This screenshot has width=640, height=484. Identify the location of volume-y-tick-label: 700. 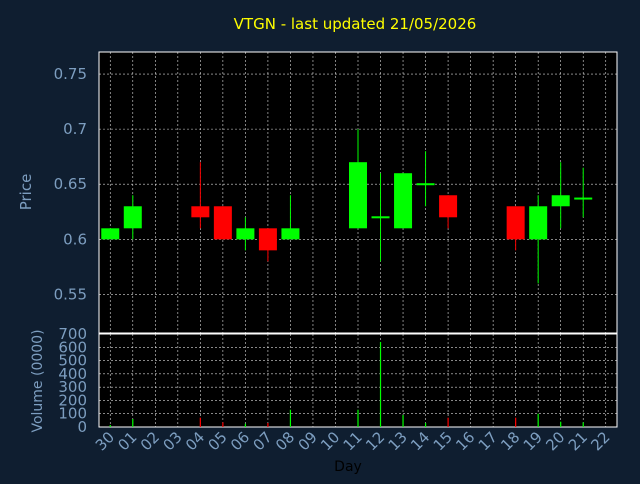
(72, 334).